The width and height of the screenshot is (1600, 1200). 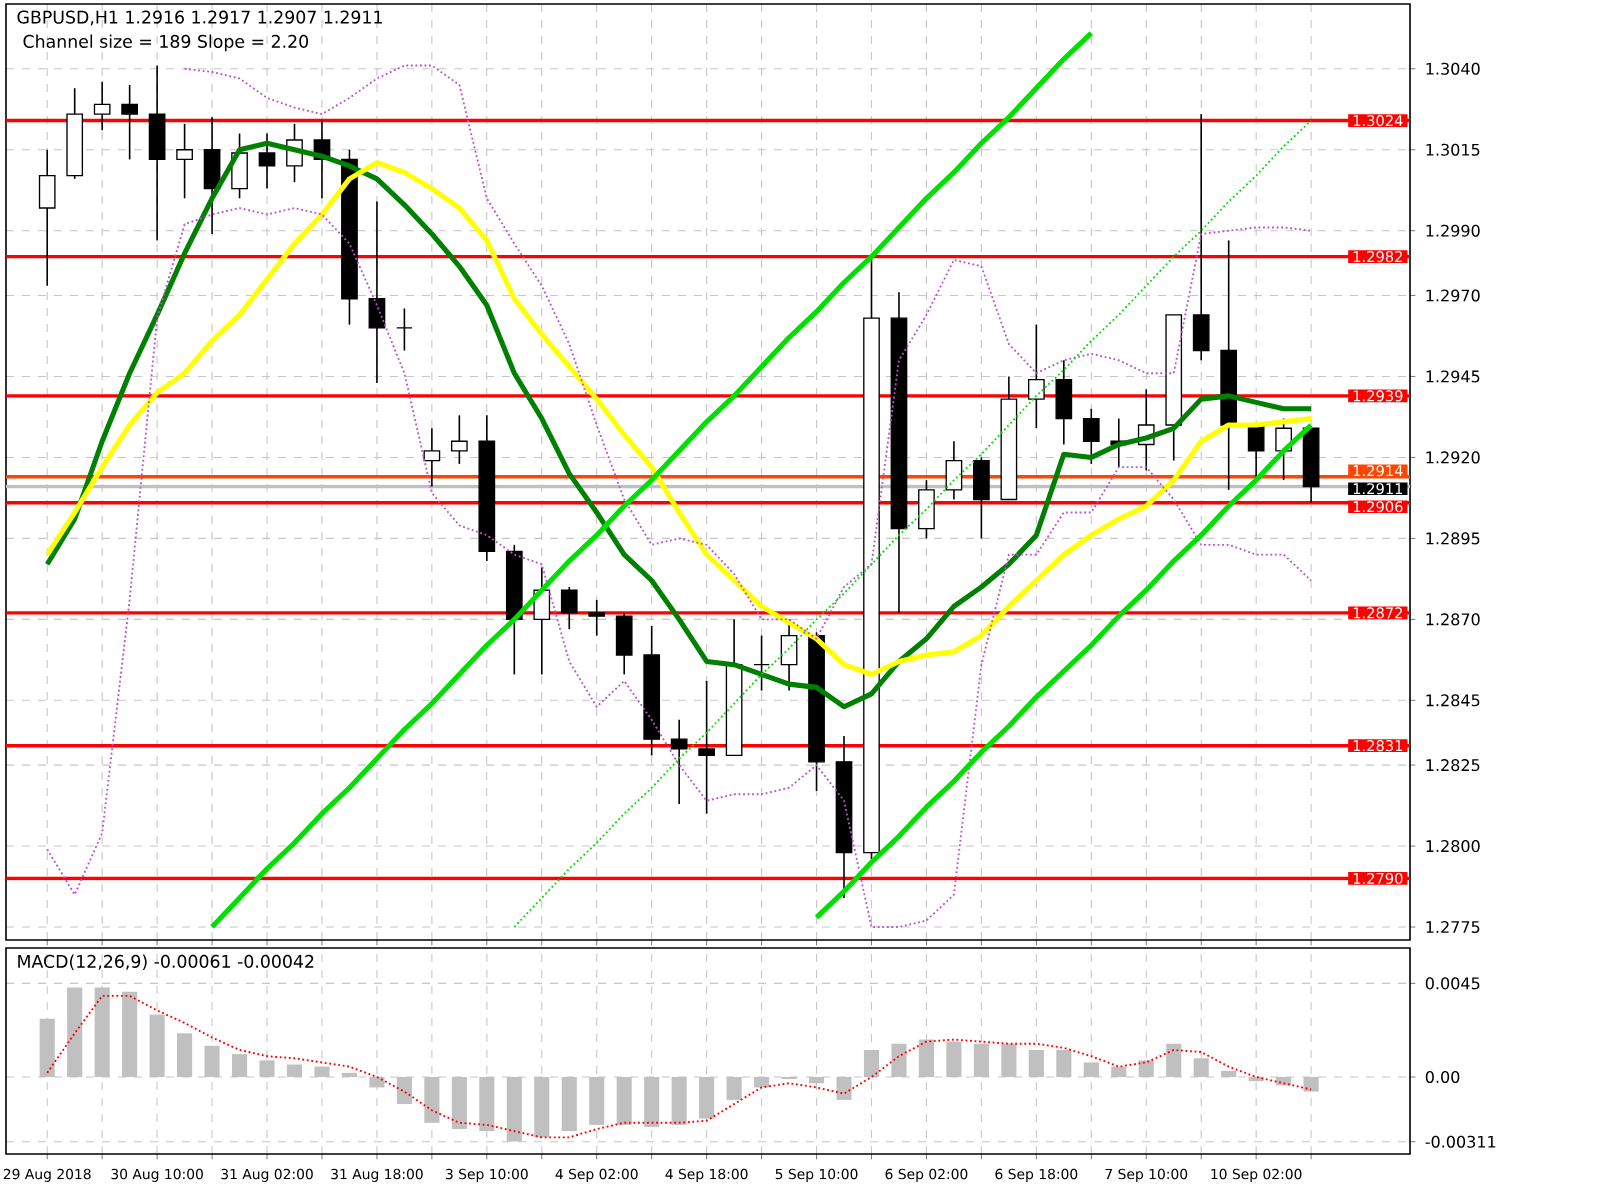 What do you see at coordinates (1453, 927) in the screenshot?
I see `y-tick-label: 1.2775` at bounding box center [1453, 927].